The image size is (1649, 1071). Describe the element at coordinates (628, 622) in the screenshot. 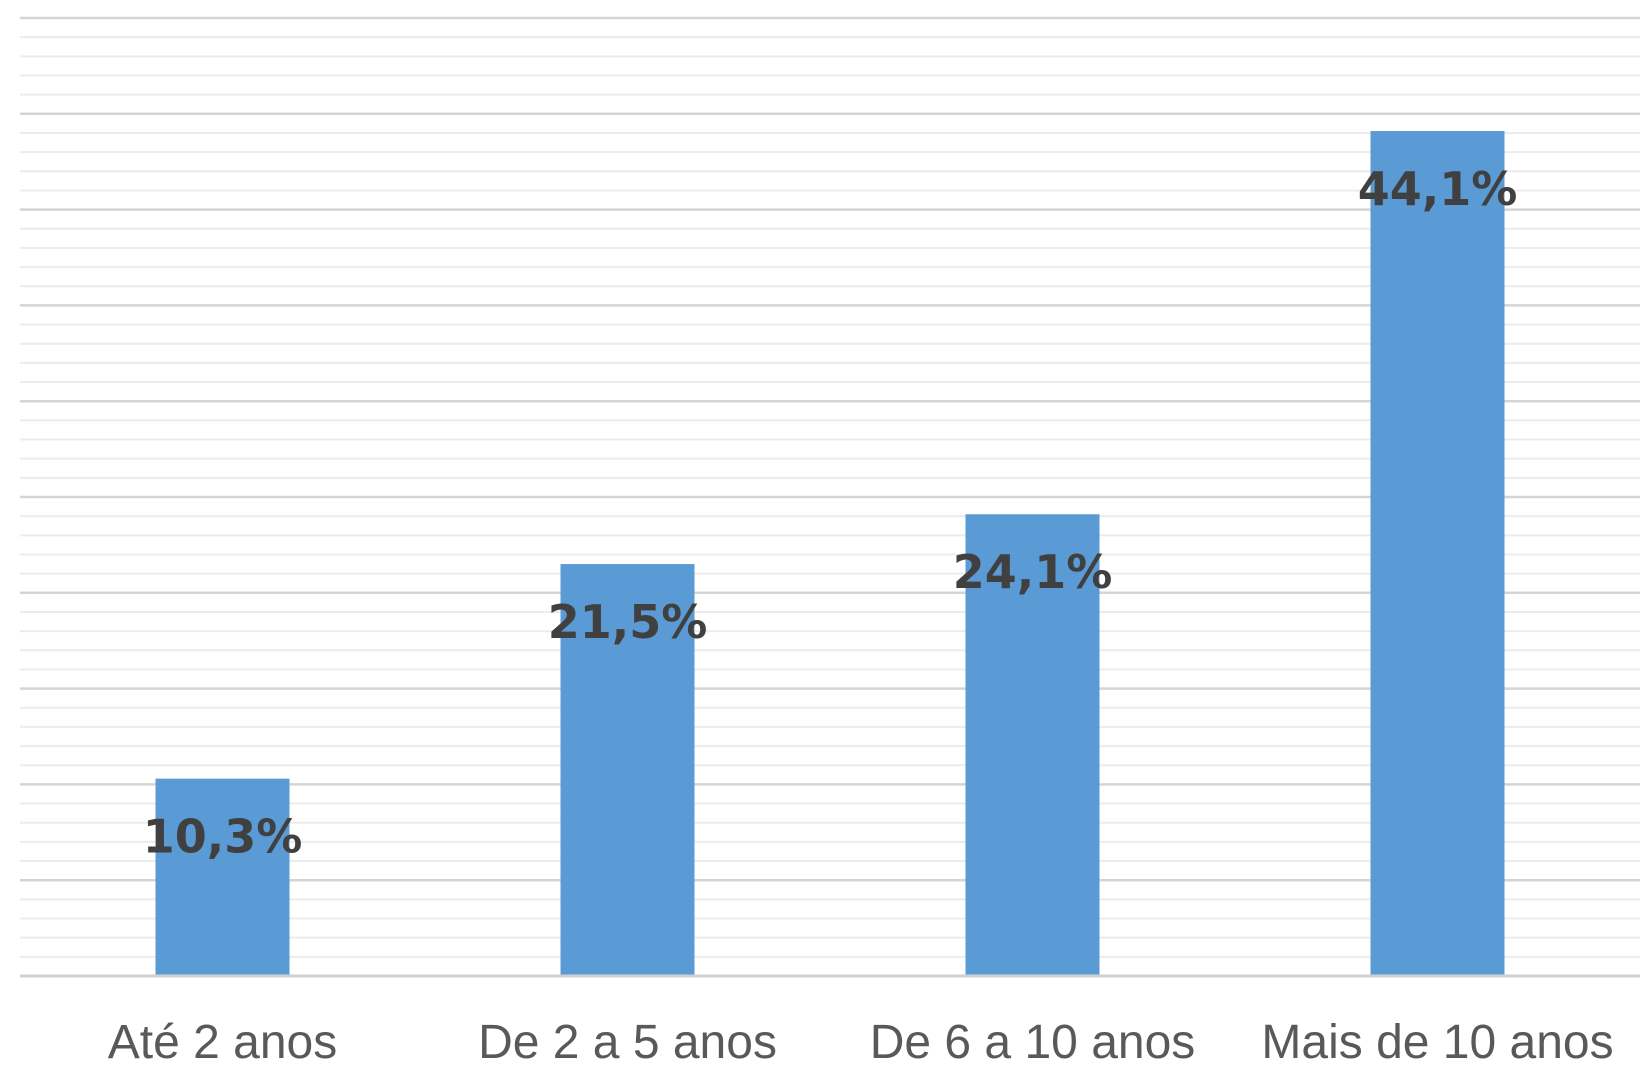

I see `data-label-2: 21,5%` at that location.